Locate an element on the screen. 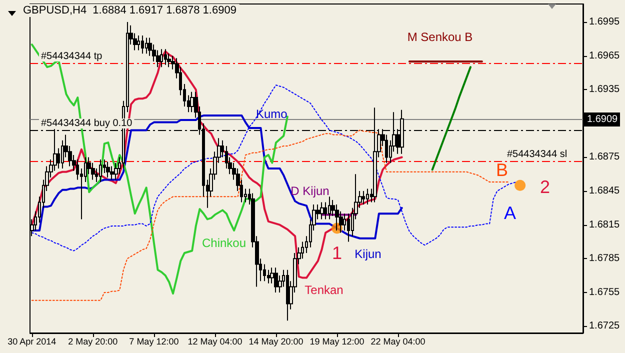  series-label: Chinkou is located at coordinates (224, 243).